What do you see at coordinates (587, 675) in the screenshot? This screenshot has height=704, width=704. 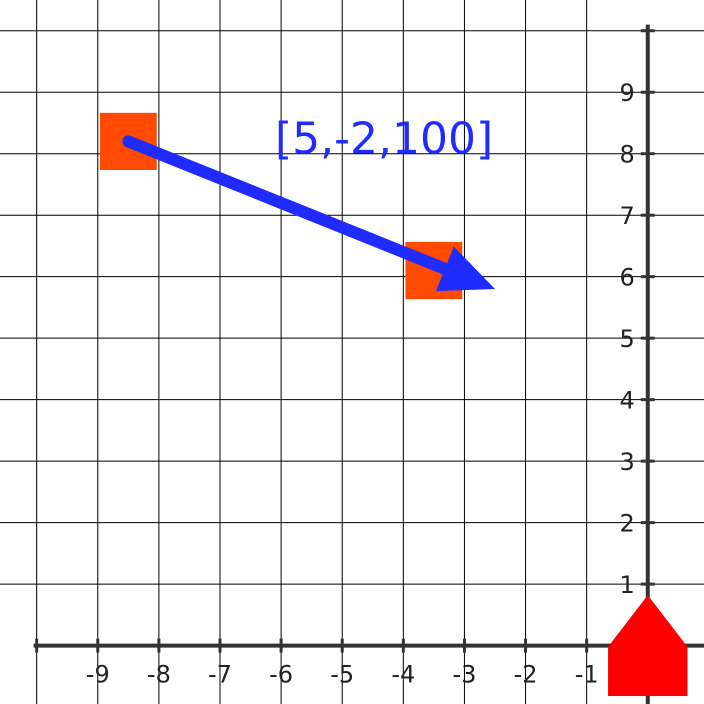 I see `x-tick-label: -1` at bounding box center [587, 675].